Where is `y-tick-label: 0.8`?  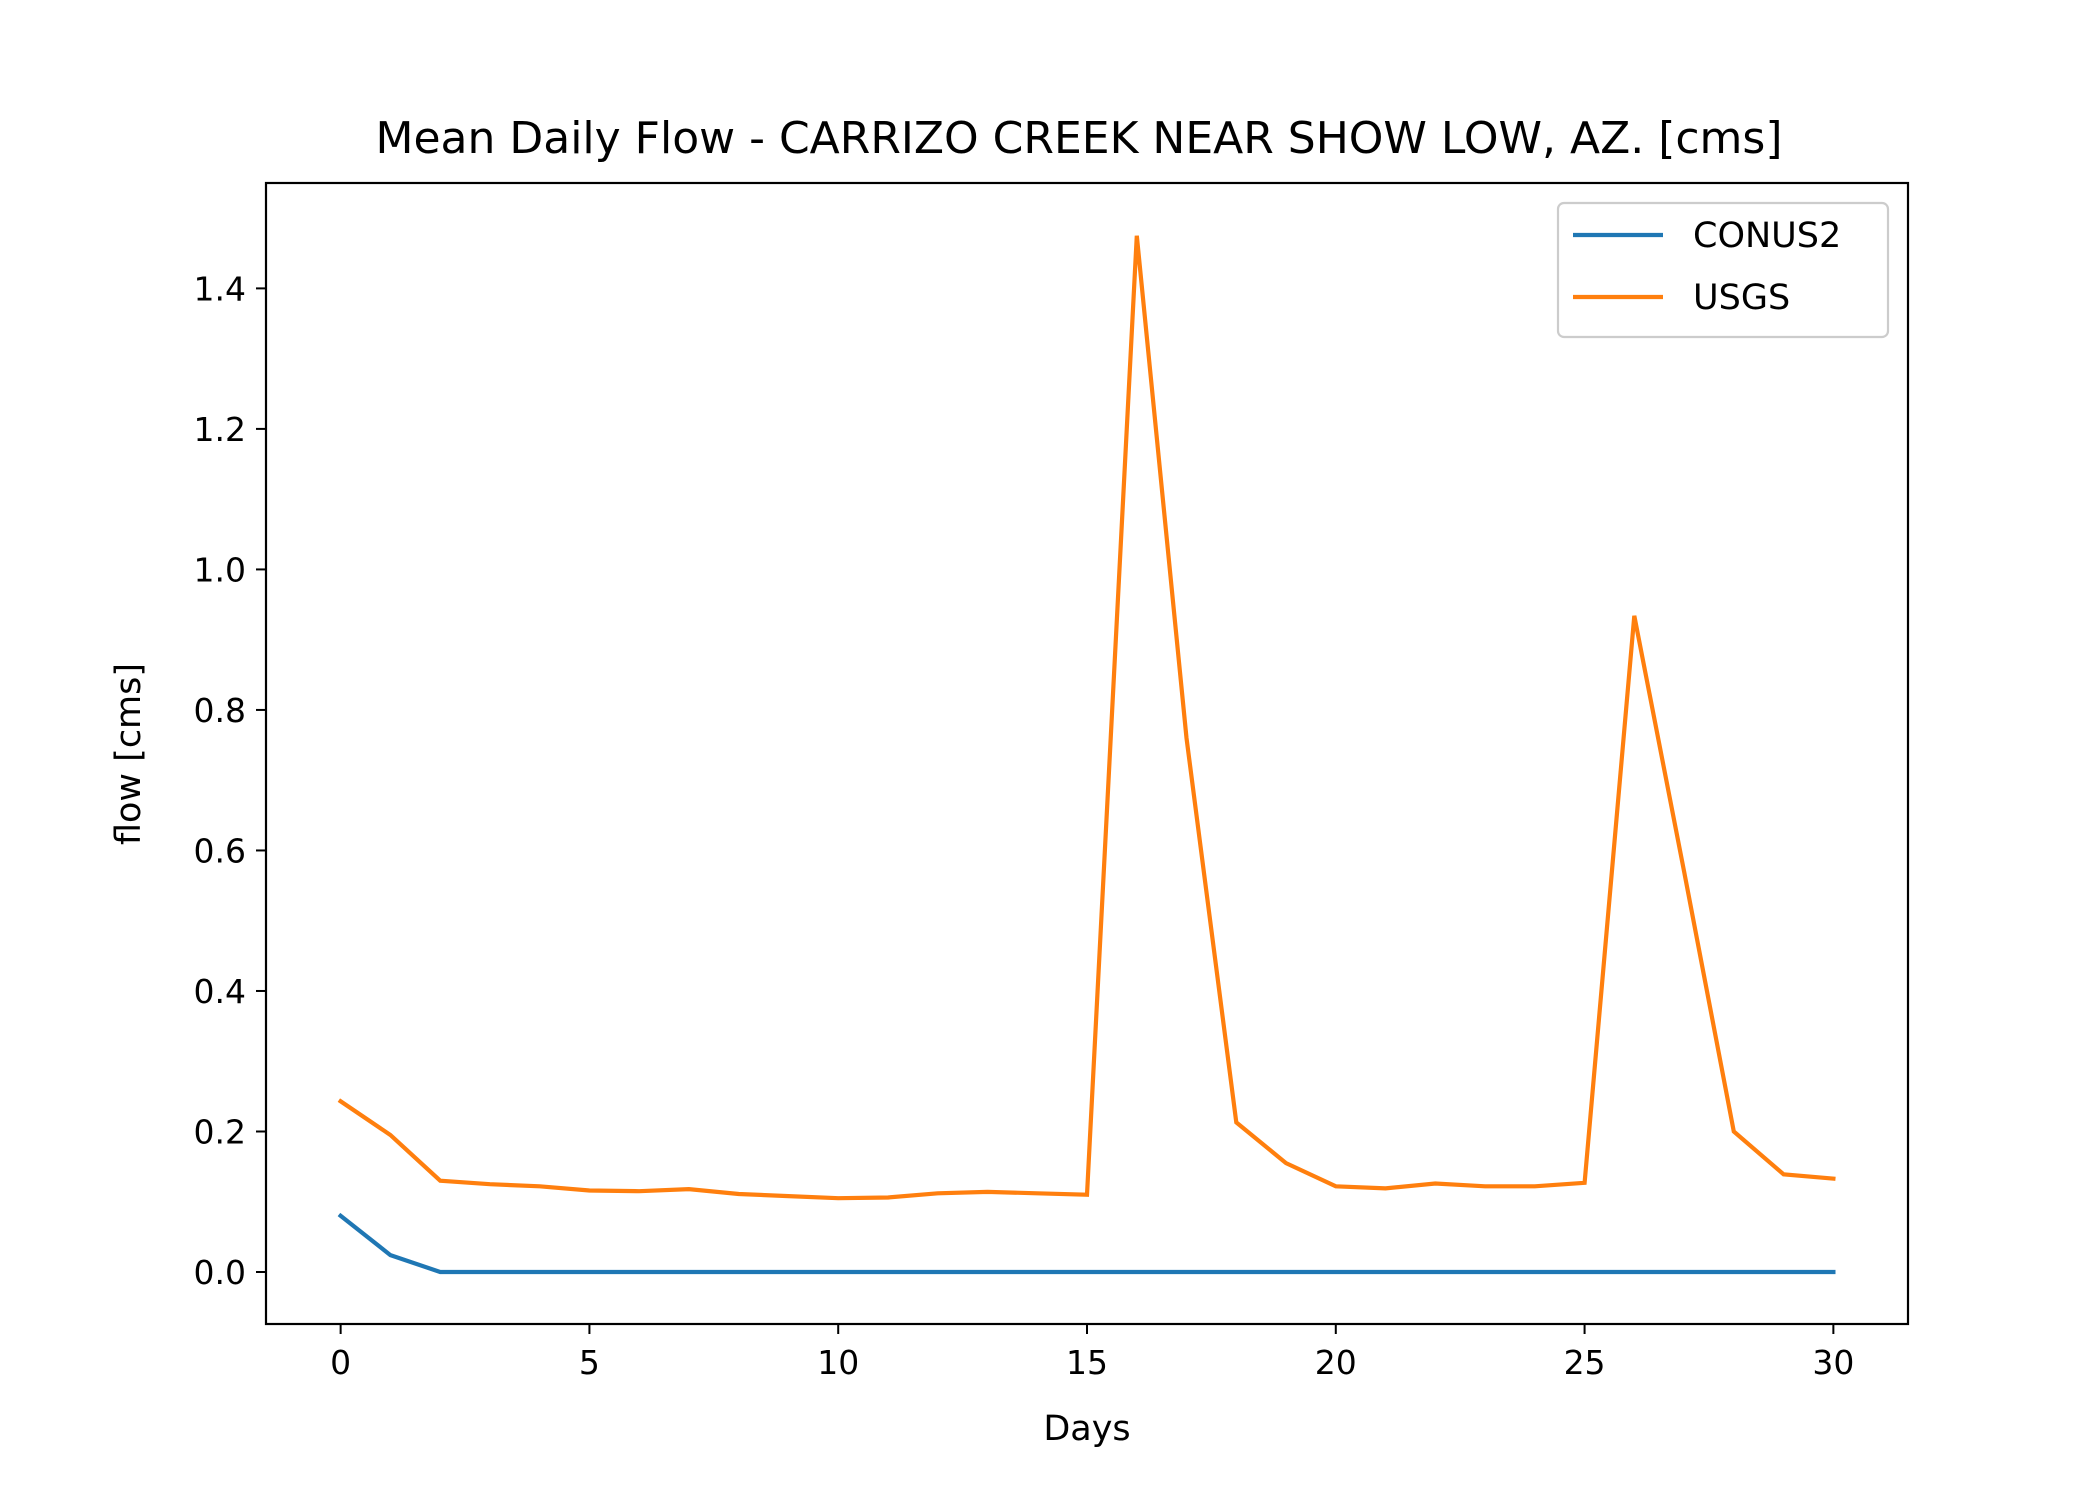 y-tick-label: 0.8 is located at coordinates (220, 710).